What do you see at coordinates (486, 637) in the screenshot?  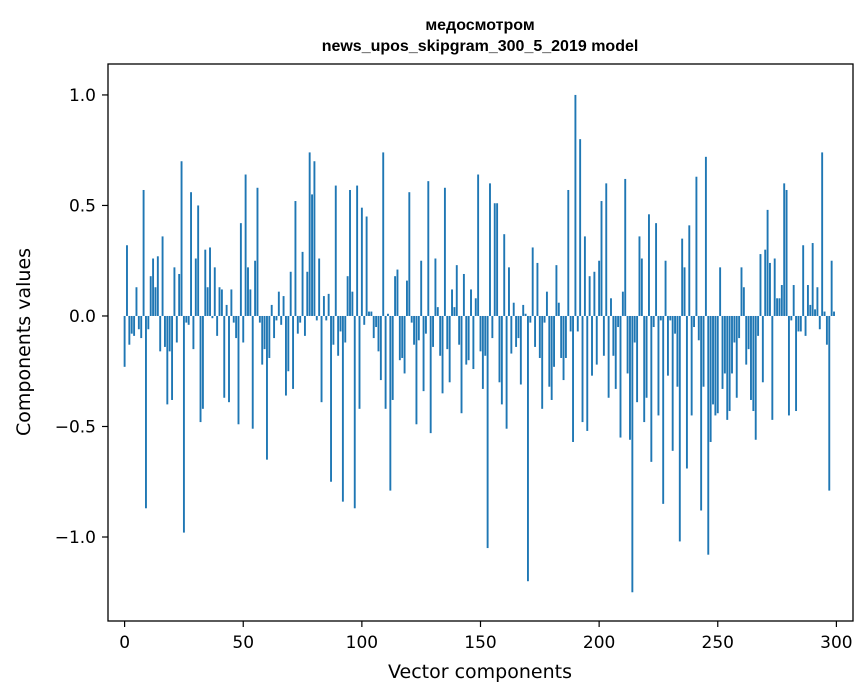 I see `x-axis-ticks: 0 50 100 150 200 250 300` at bounding box center [486, 637].